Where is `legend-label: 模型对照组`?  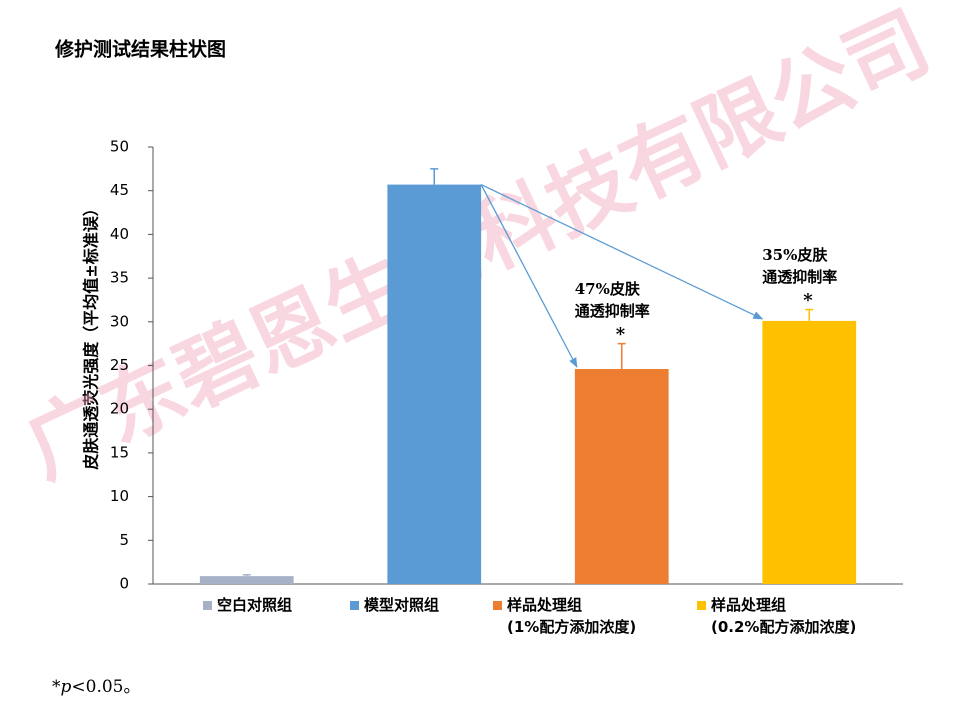 legend-label: 模型对照组 is located at coordinates (402, 605).